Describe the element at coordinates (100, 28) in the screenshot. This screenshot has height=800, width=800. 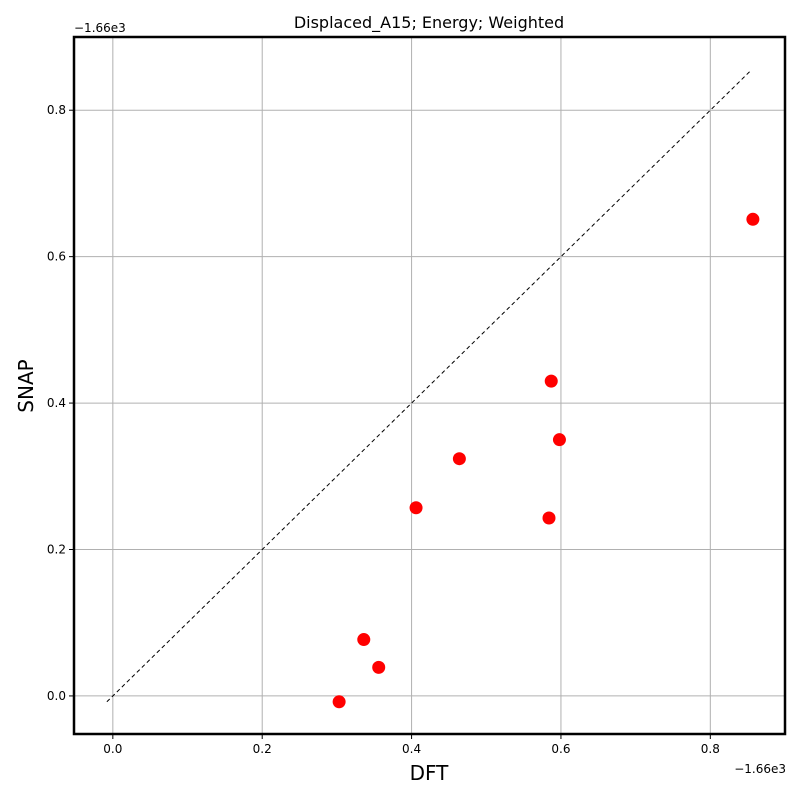
I see `y-axis-offset-label: −1.66e3` at that location.